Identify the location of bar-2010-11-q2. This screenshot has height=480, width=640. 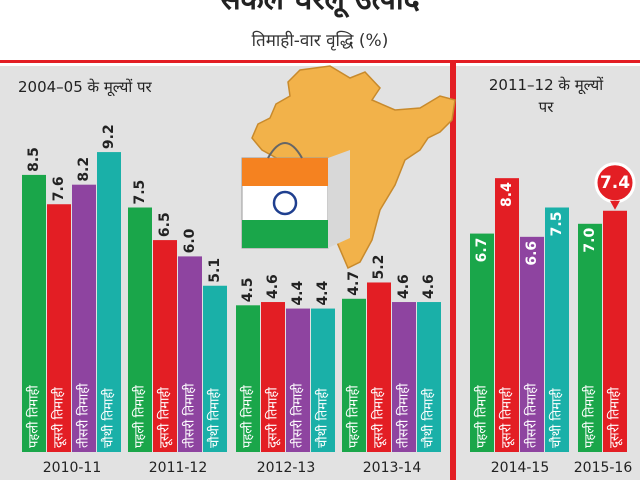
(59, 328).